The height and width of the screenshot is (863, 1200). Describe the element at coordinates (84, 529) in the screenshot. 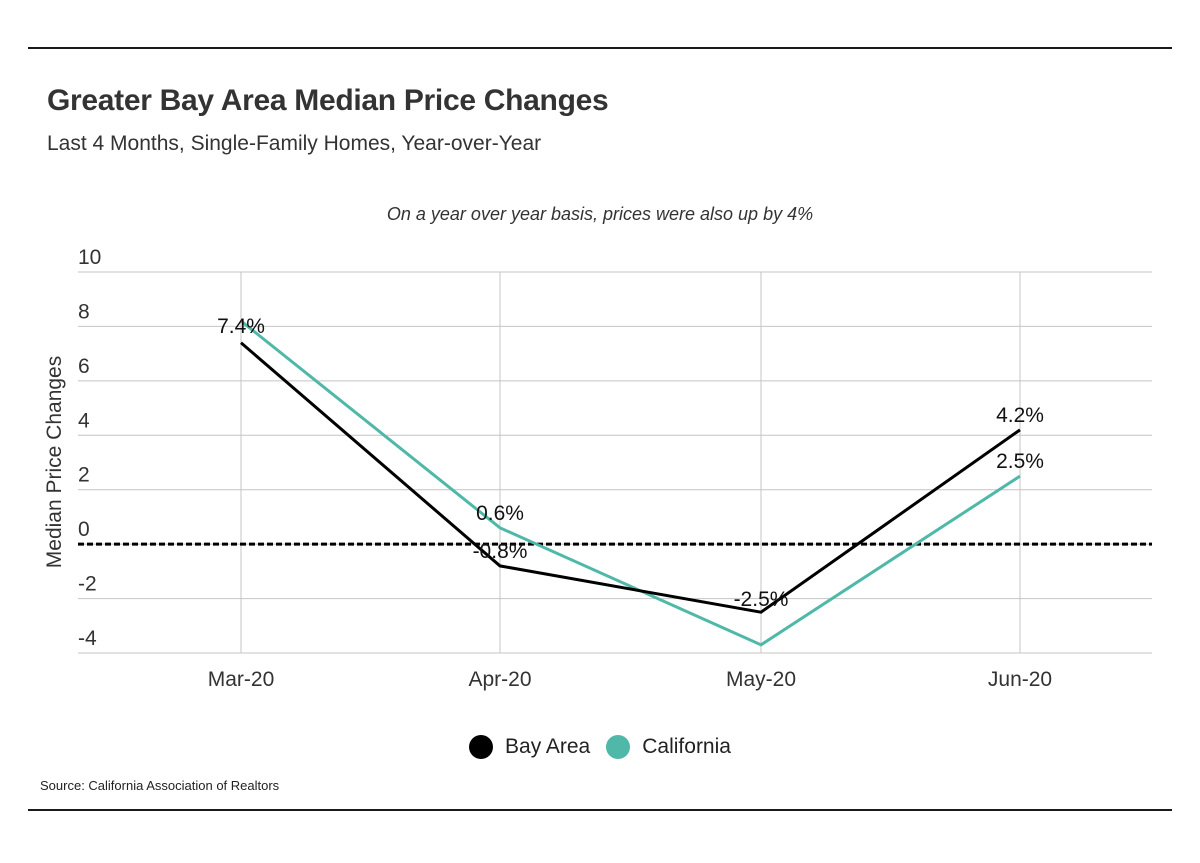

I see `y-tick-label: 0` at that location.